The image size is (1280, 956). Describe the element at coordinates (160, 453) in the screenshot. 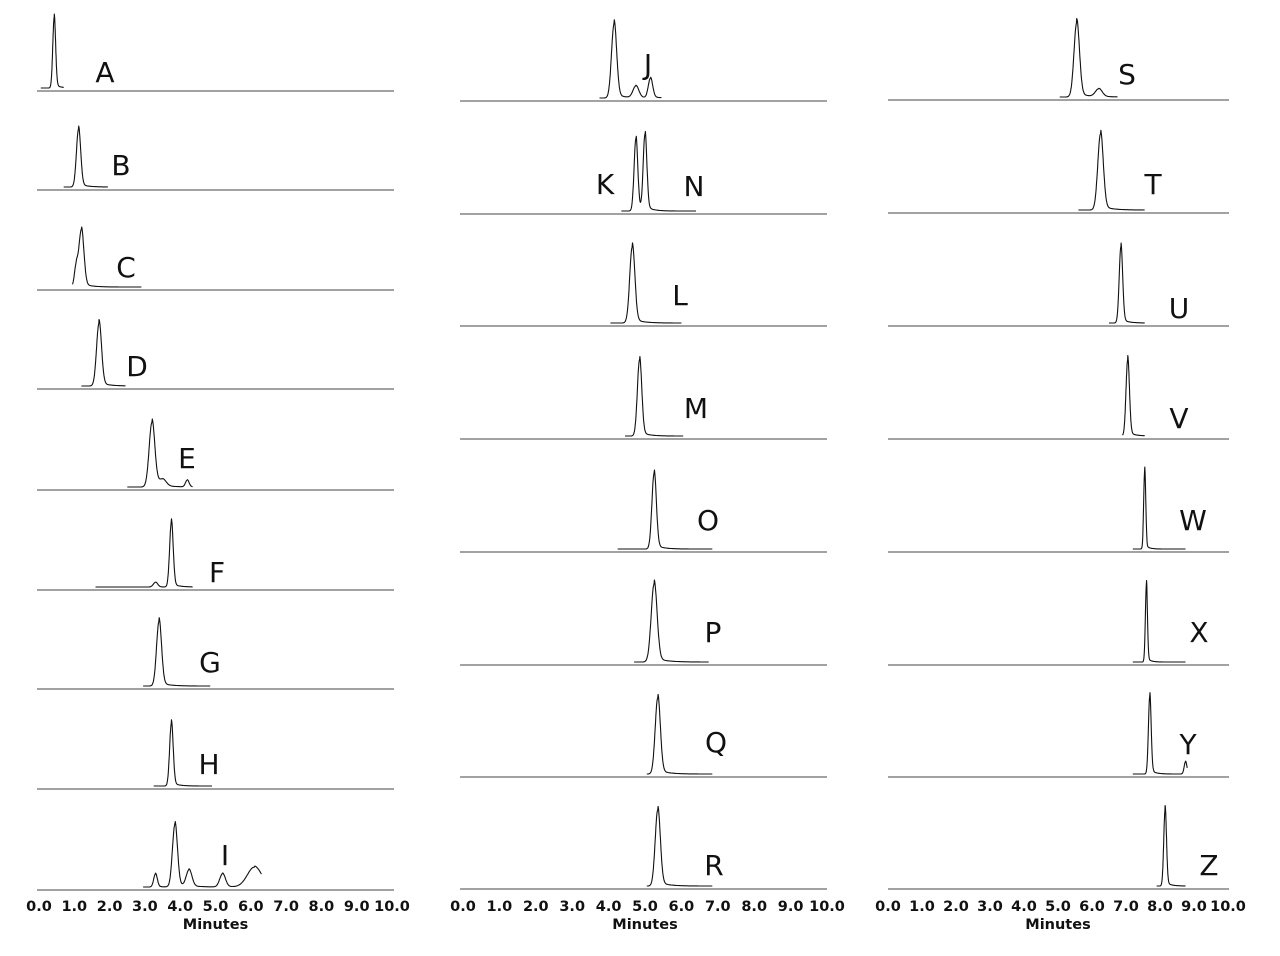

I see `trace-e` at that location.